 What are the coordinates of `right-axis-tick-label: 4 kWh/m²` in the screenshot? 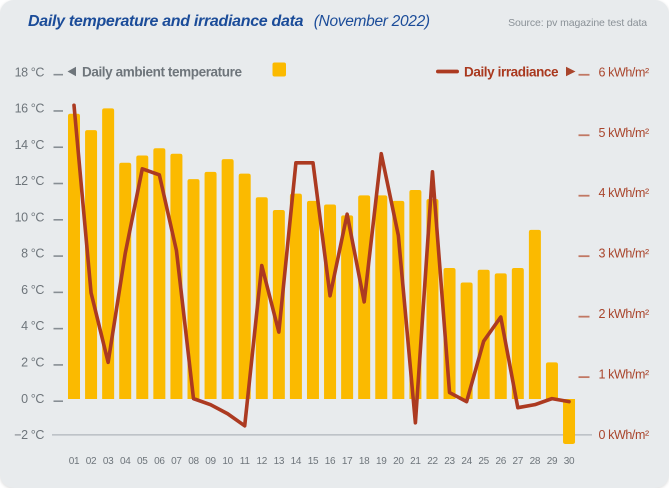 It's located at (624, 193).